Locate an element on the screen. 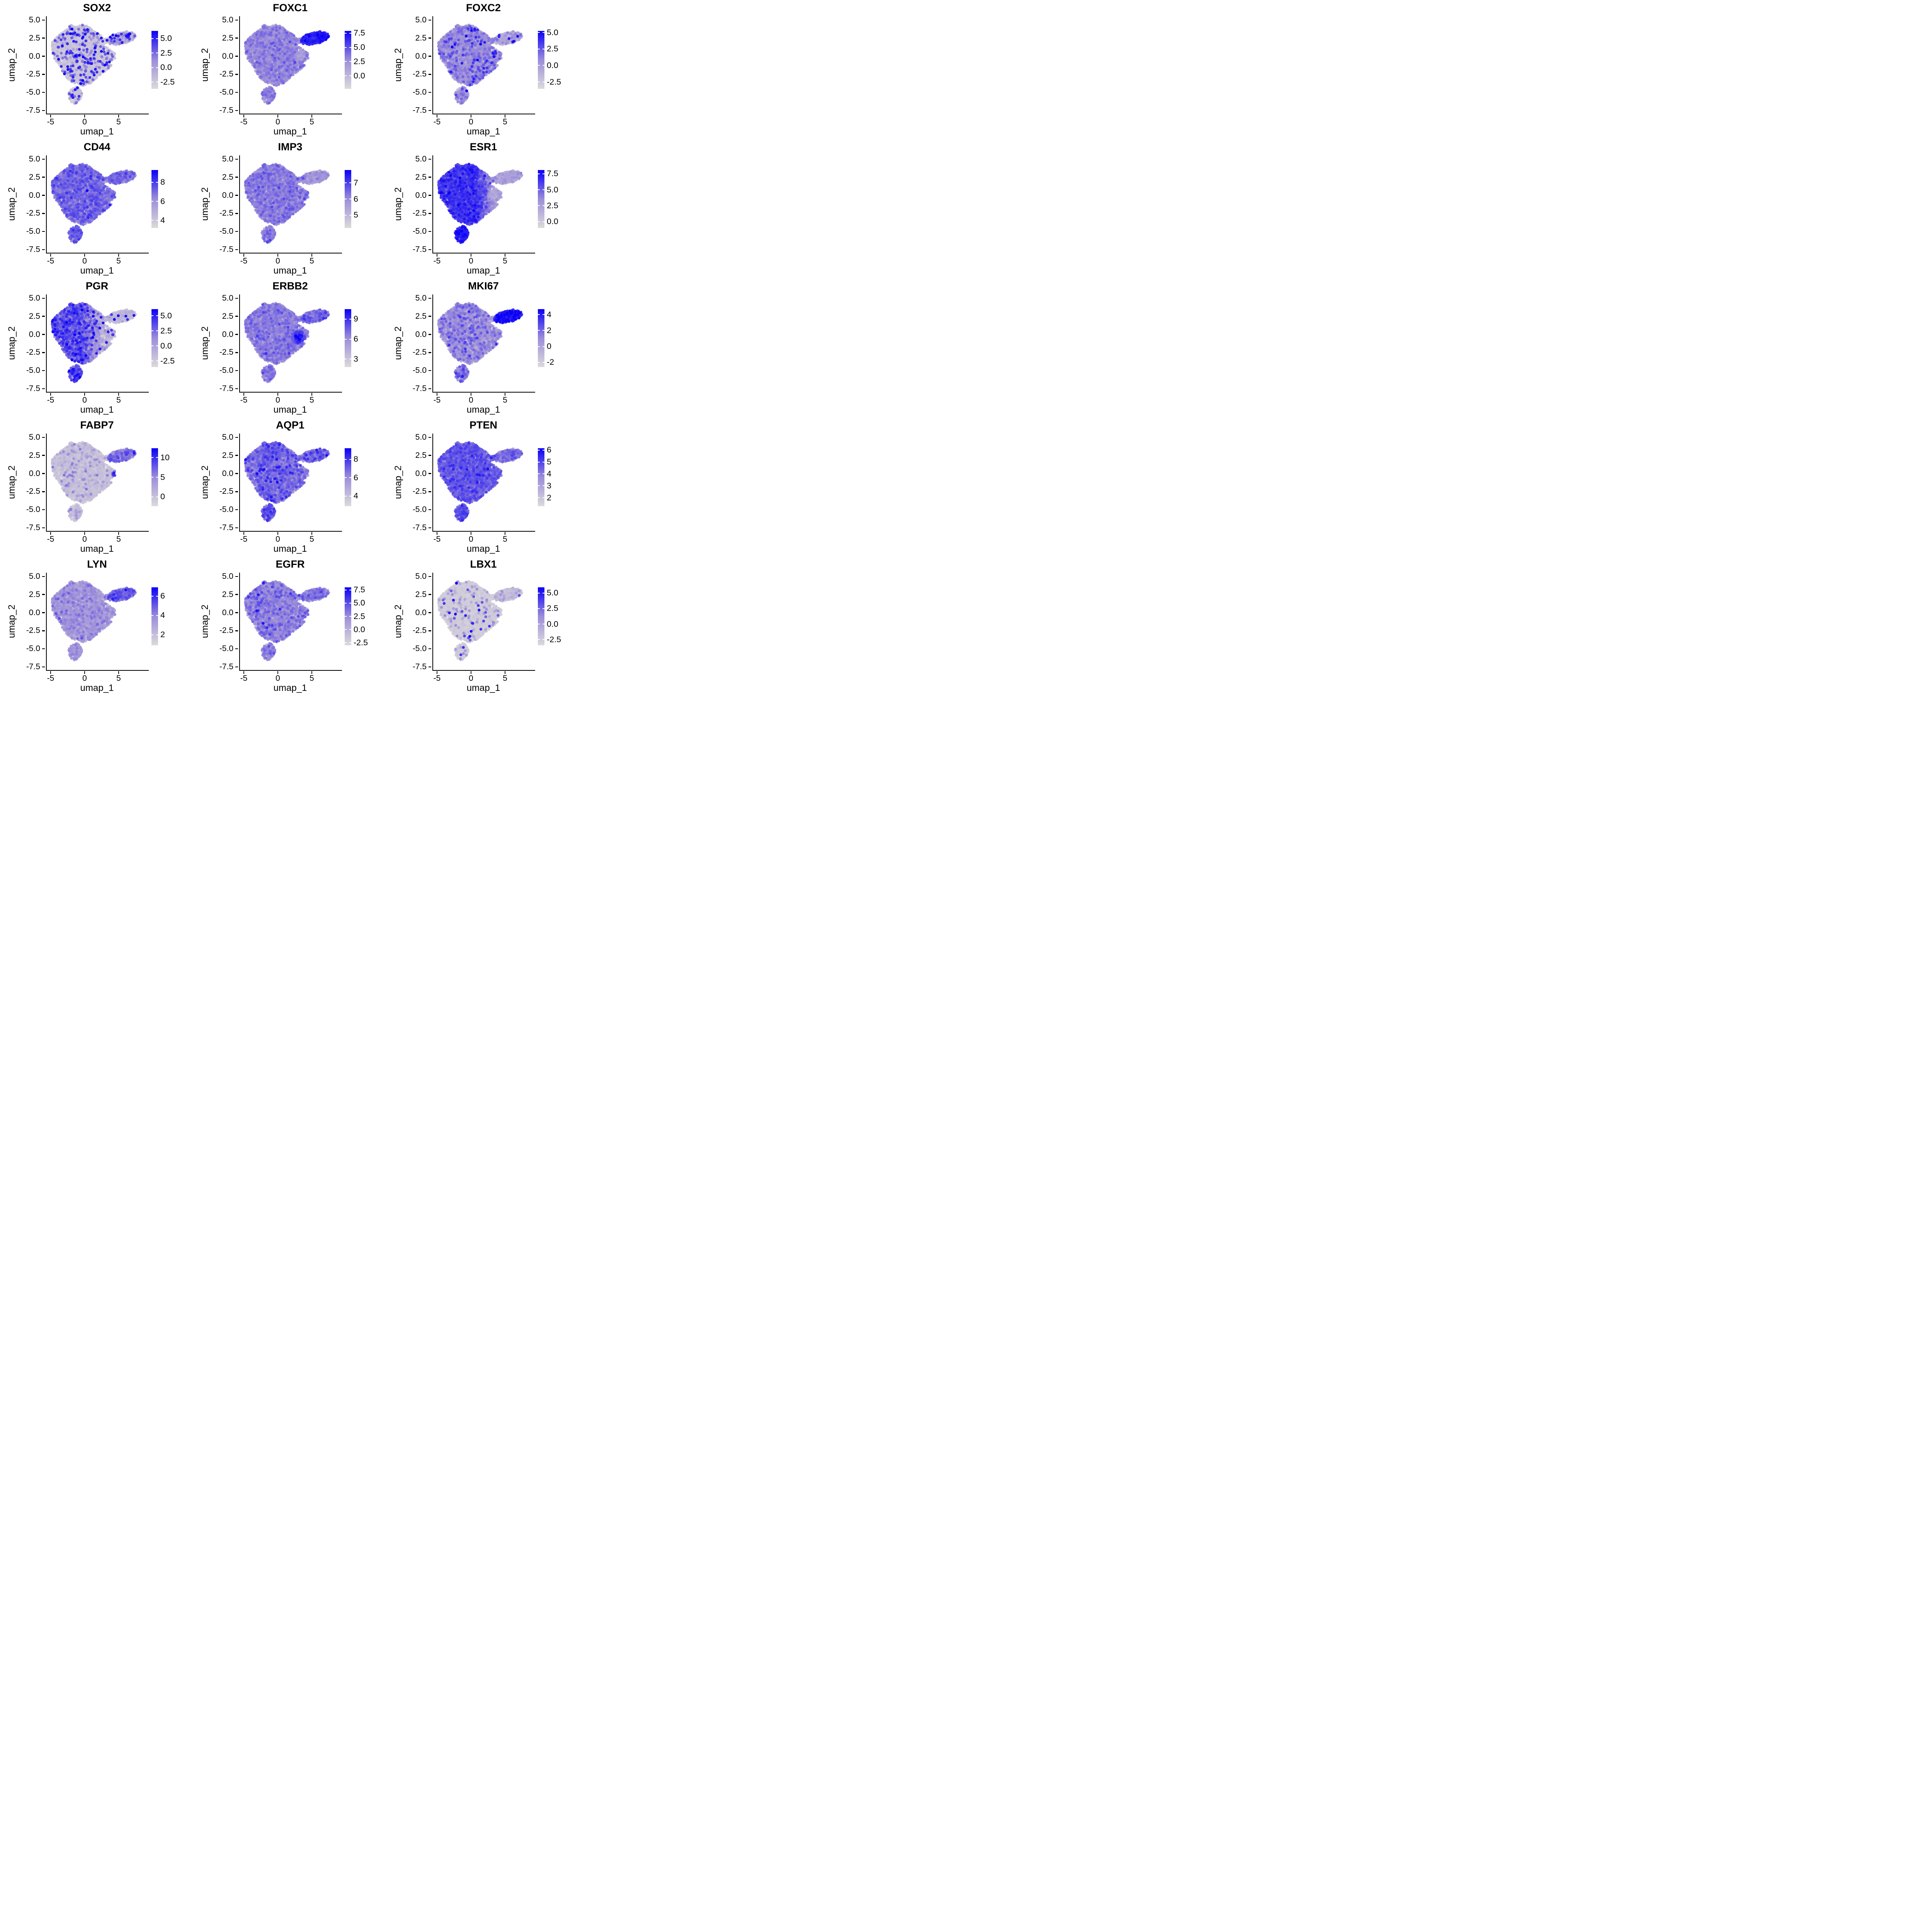 Image resolution: width=1932 pixels, height=1932 pixels. panel-title: PGR is located at coordinates (97, 286).